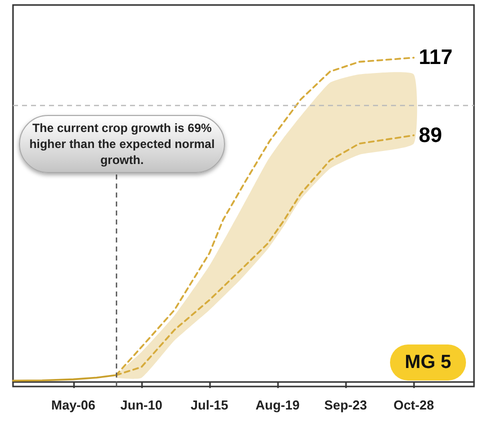 The height and width of the screenshot is (425, 484). I want to click on callout-bubble: The current crop growth is 69% higher than the expected normal growth., so click(122, 143).